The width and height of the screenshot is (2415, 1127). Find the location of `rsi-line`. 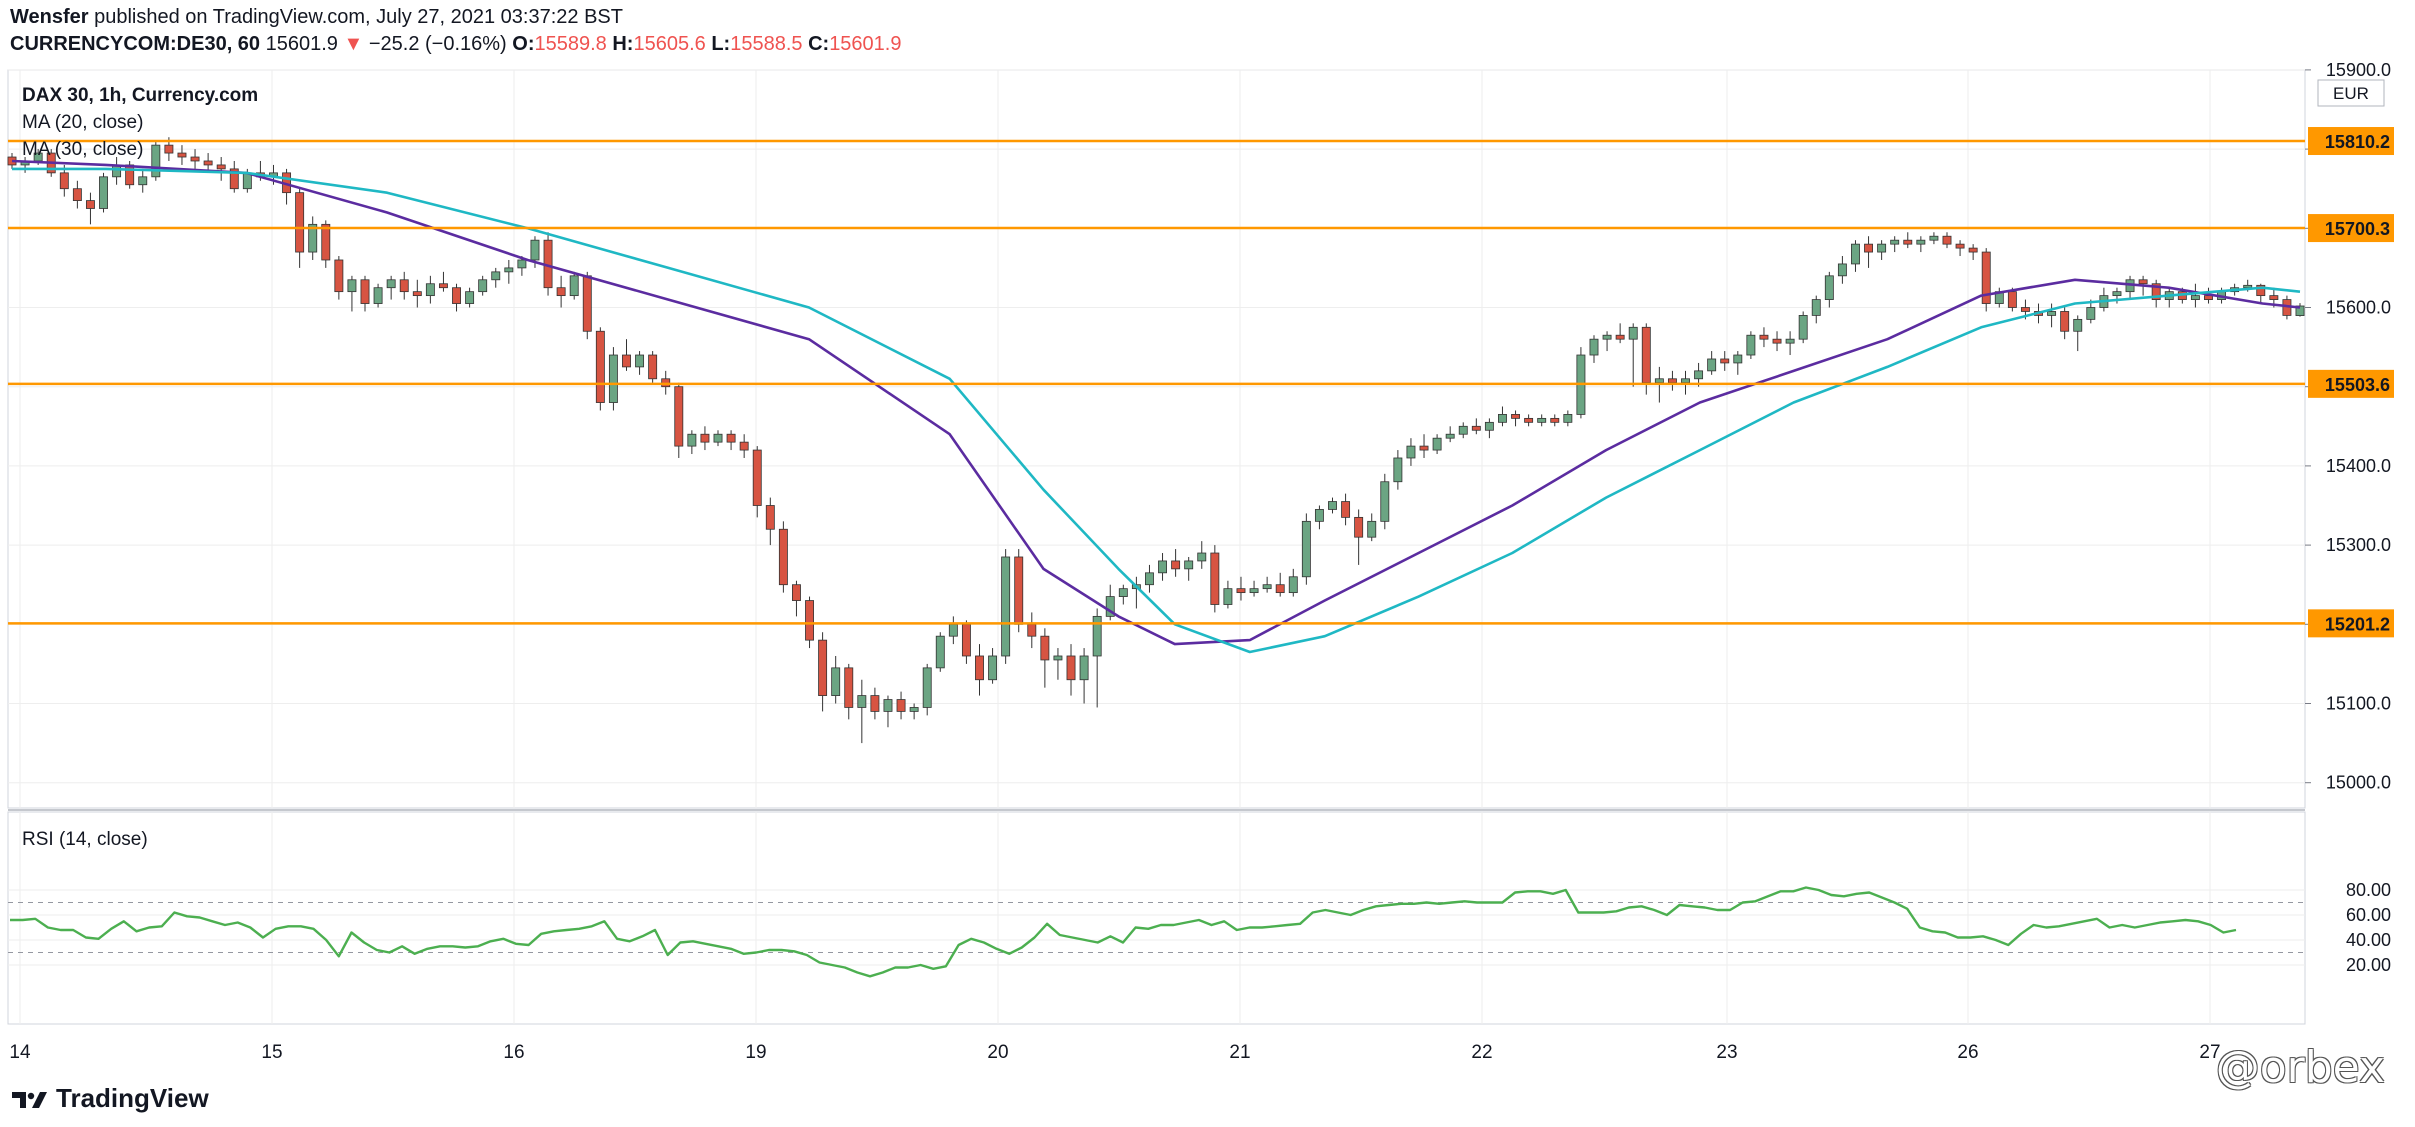

rsi-line is located at coordinates (1123, 932).